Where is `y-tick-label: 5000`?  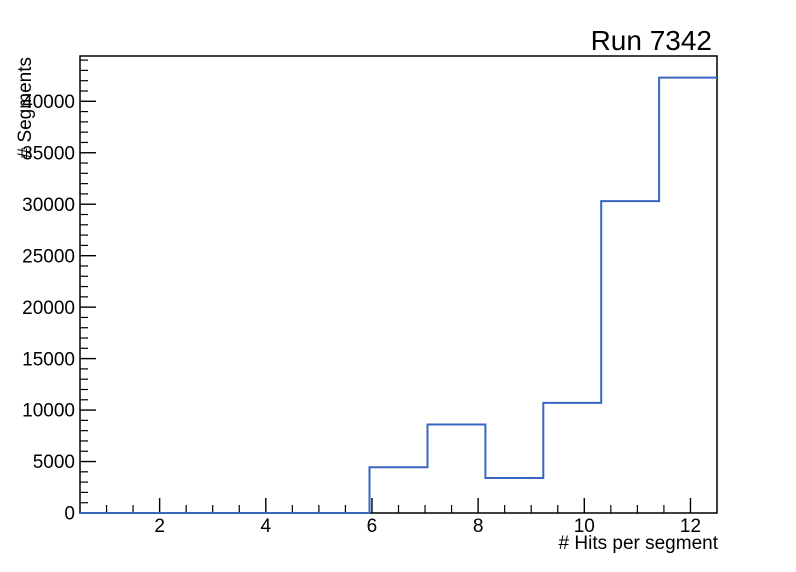
y-tick-label: 5000 is located at coordinates (54, 462).